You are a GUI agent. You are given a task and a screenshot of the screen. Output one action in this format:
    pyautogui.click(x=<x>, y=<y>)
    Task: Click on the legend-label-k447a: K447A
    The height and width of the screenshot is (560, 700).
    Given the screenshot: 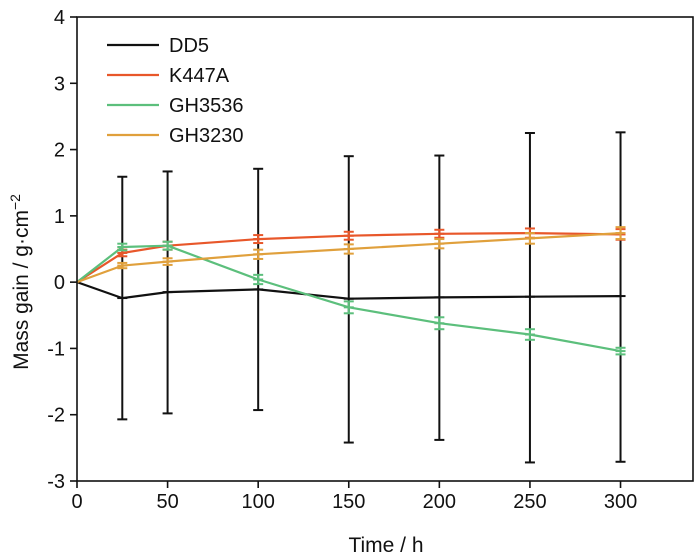 What is the action you would take?
    pyautogui.click(x=199, y=76)
    